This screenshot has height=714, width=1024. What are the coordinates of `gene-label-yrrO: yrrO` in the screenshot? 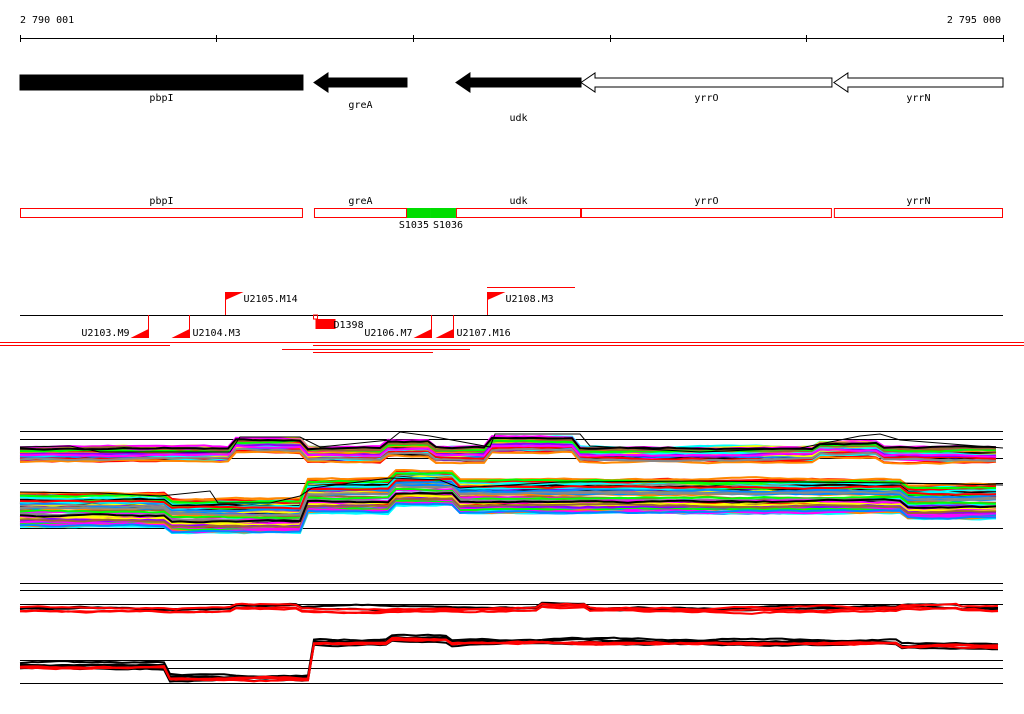 It's located at (706, 98).